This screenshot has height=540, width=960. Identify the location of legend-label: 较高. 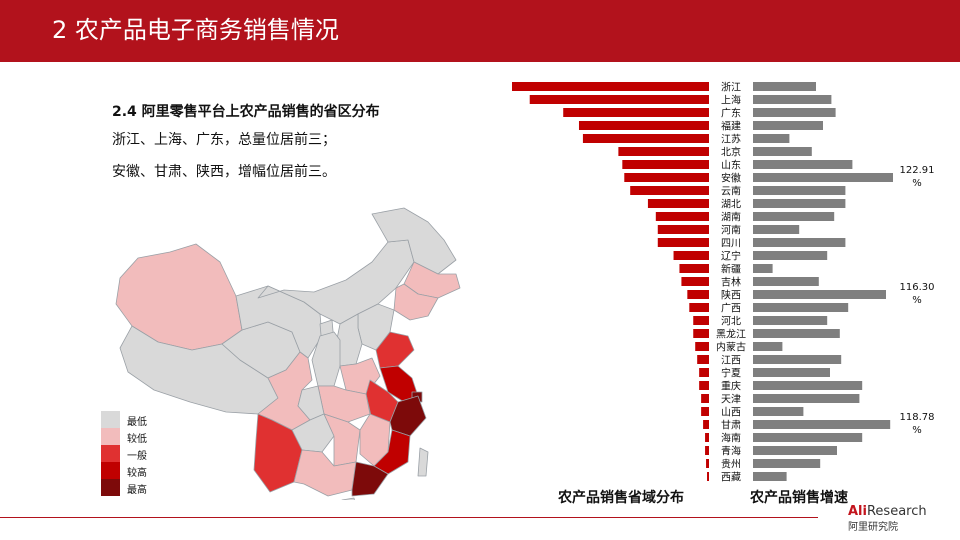
(137, 473).